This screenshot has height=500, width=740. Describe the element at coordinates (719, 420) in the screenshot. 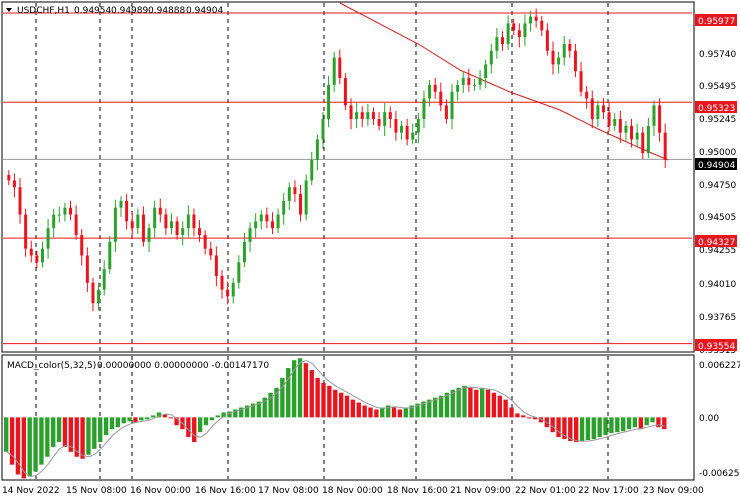

I see `macd-axis: 0.0062273 0.00 -0.006256` at that location.